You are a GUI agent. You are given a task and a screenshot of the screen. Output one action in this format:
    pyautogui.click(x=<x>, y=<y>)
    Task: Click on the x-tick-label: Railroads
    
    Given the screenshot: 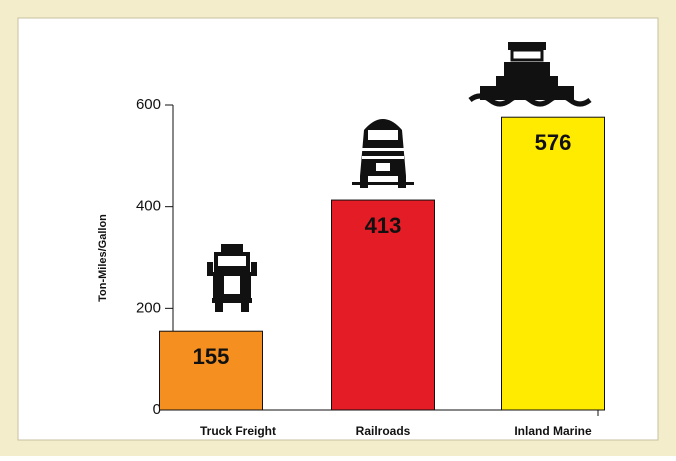 What is the action you would take?
    pyautogui.click(x=383, y=431)
    